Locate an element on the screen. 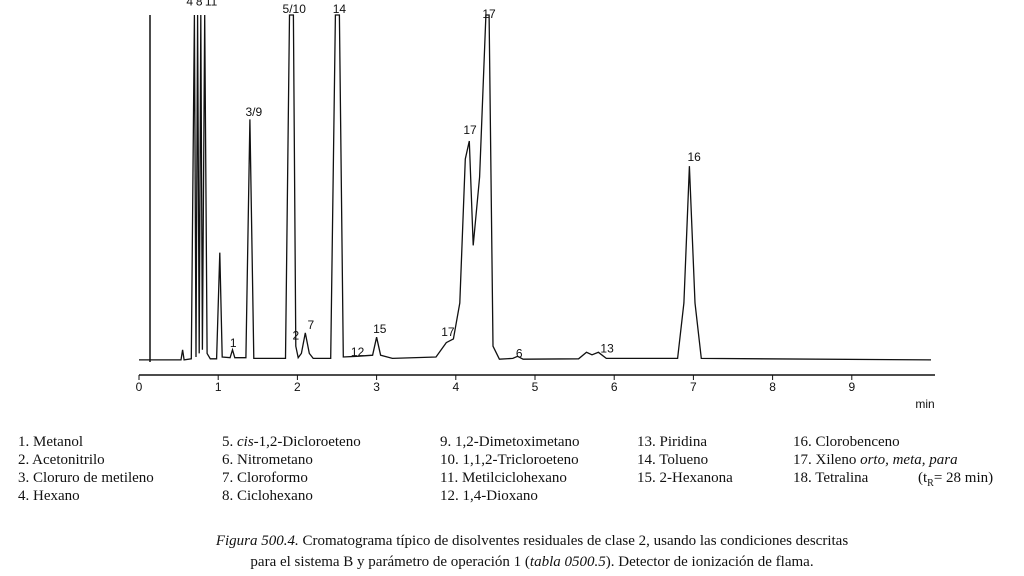 This screenshot has height=576, width=1024. x-tick-label: 7 is located at coordinates (693, 387).